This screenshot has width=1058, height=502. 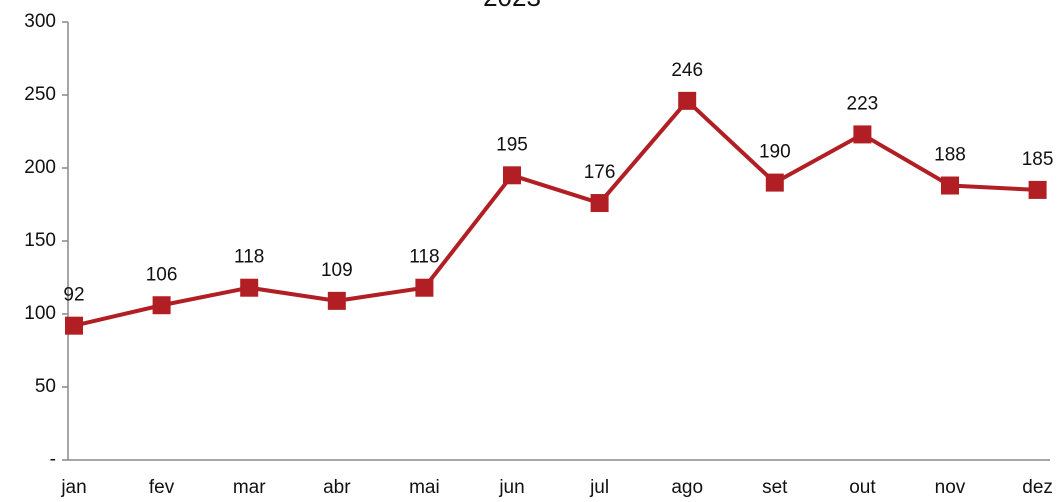 I want to click on x-tick-label: set, so click(x=775, y=487).